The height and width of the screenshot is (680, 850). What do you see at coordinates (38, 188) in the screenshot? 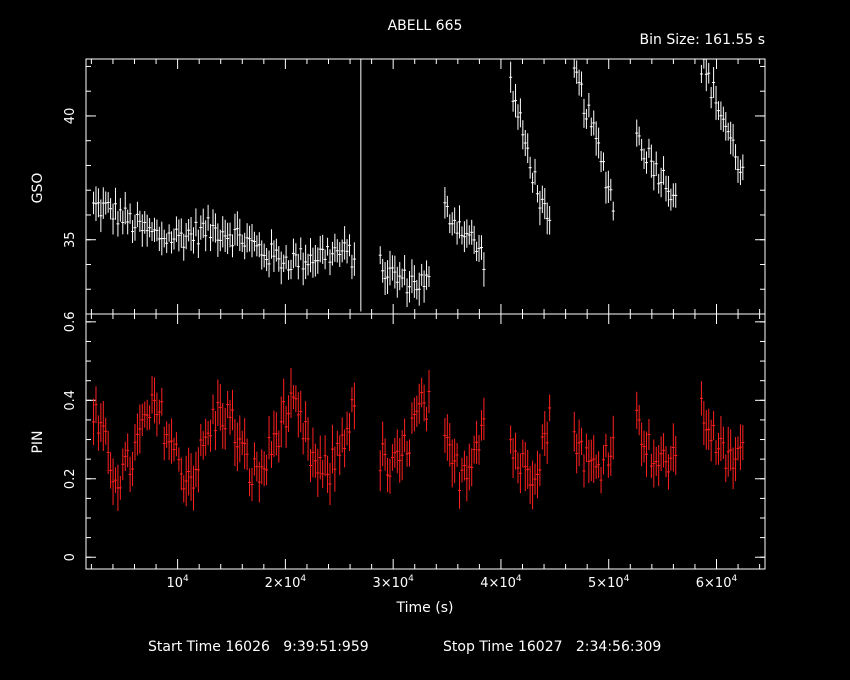
I see `gso-y-axis-label: GSO` at bounding box center [38, 188].